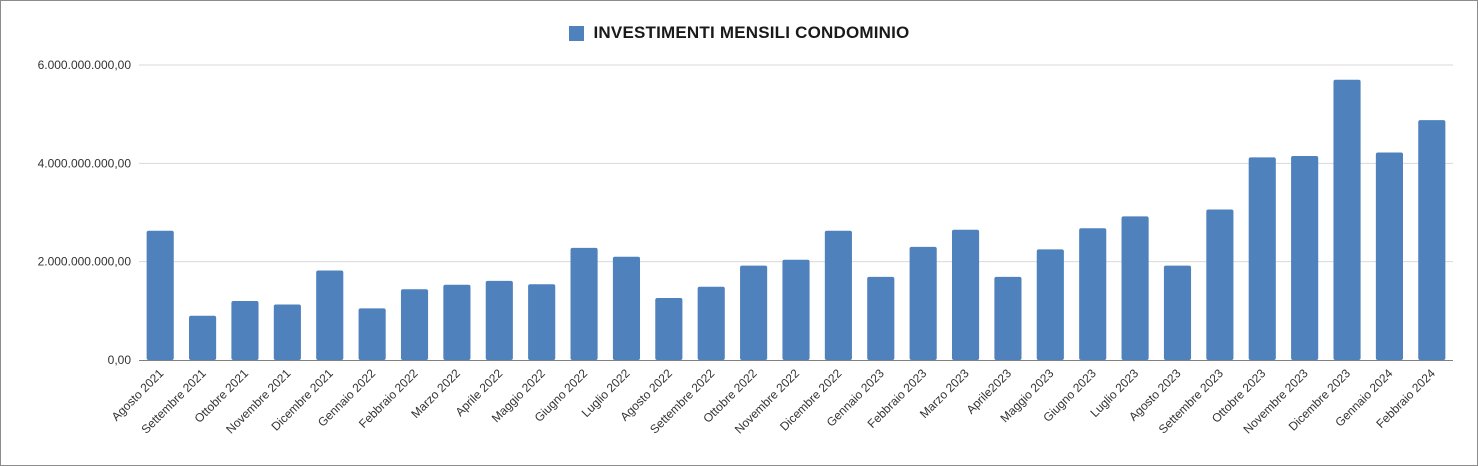 Image resolution: width=1478 pixels, height=466 pixels. I want to click on y-tick-label: 0,00, so click(120, 360).